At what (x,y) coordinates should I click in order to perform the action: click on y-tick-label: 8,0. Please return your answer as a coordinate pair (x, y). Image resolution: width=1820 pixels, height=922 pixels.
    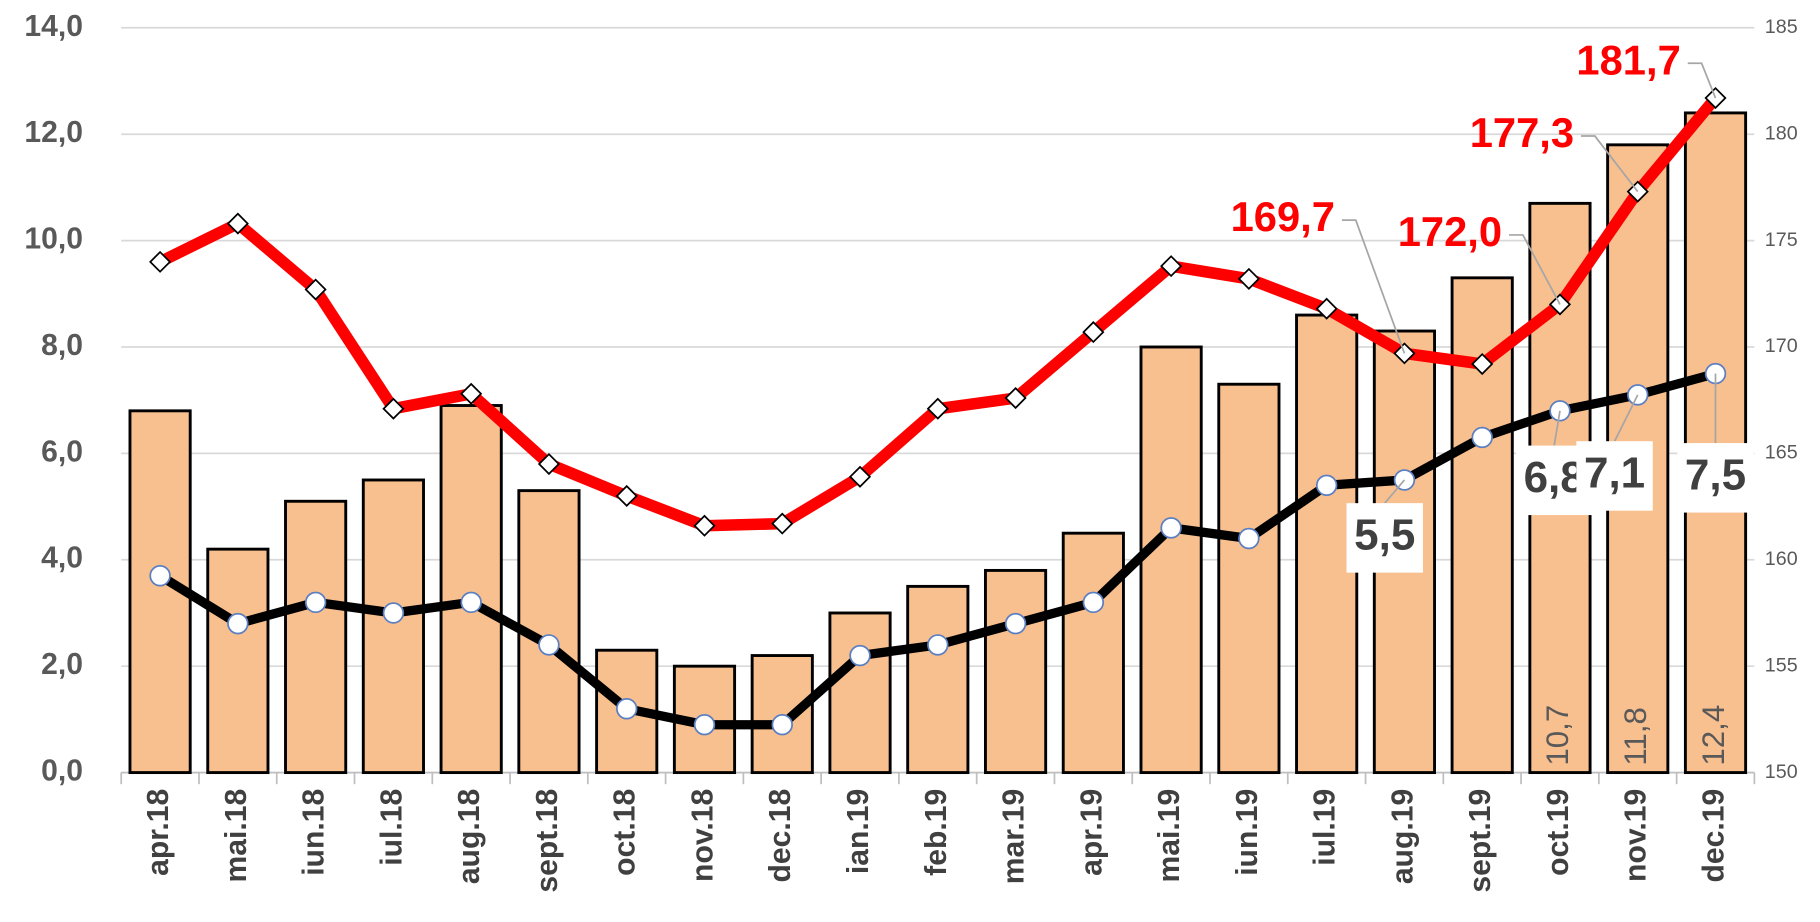
    Looking at the image, I should click on (62, 345).